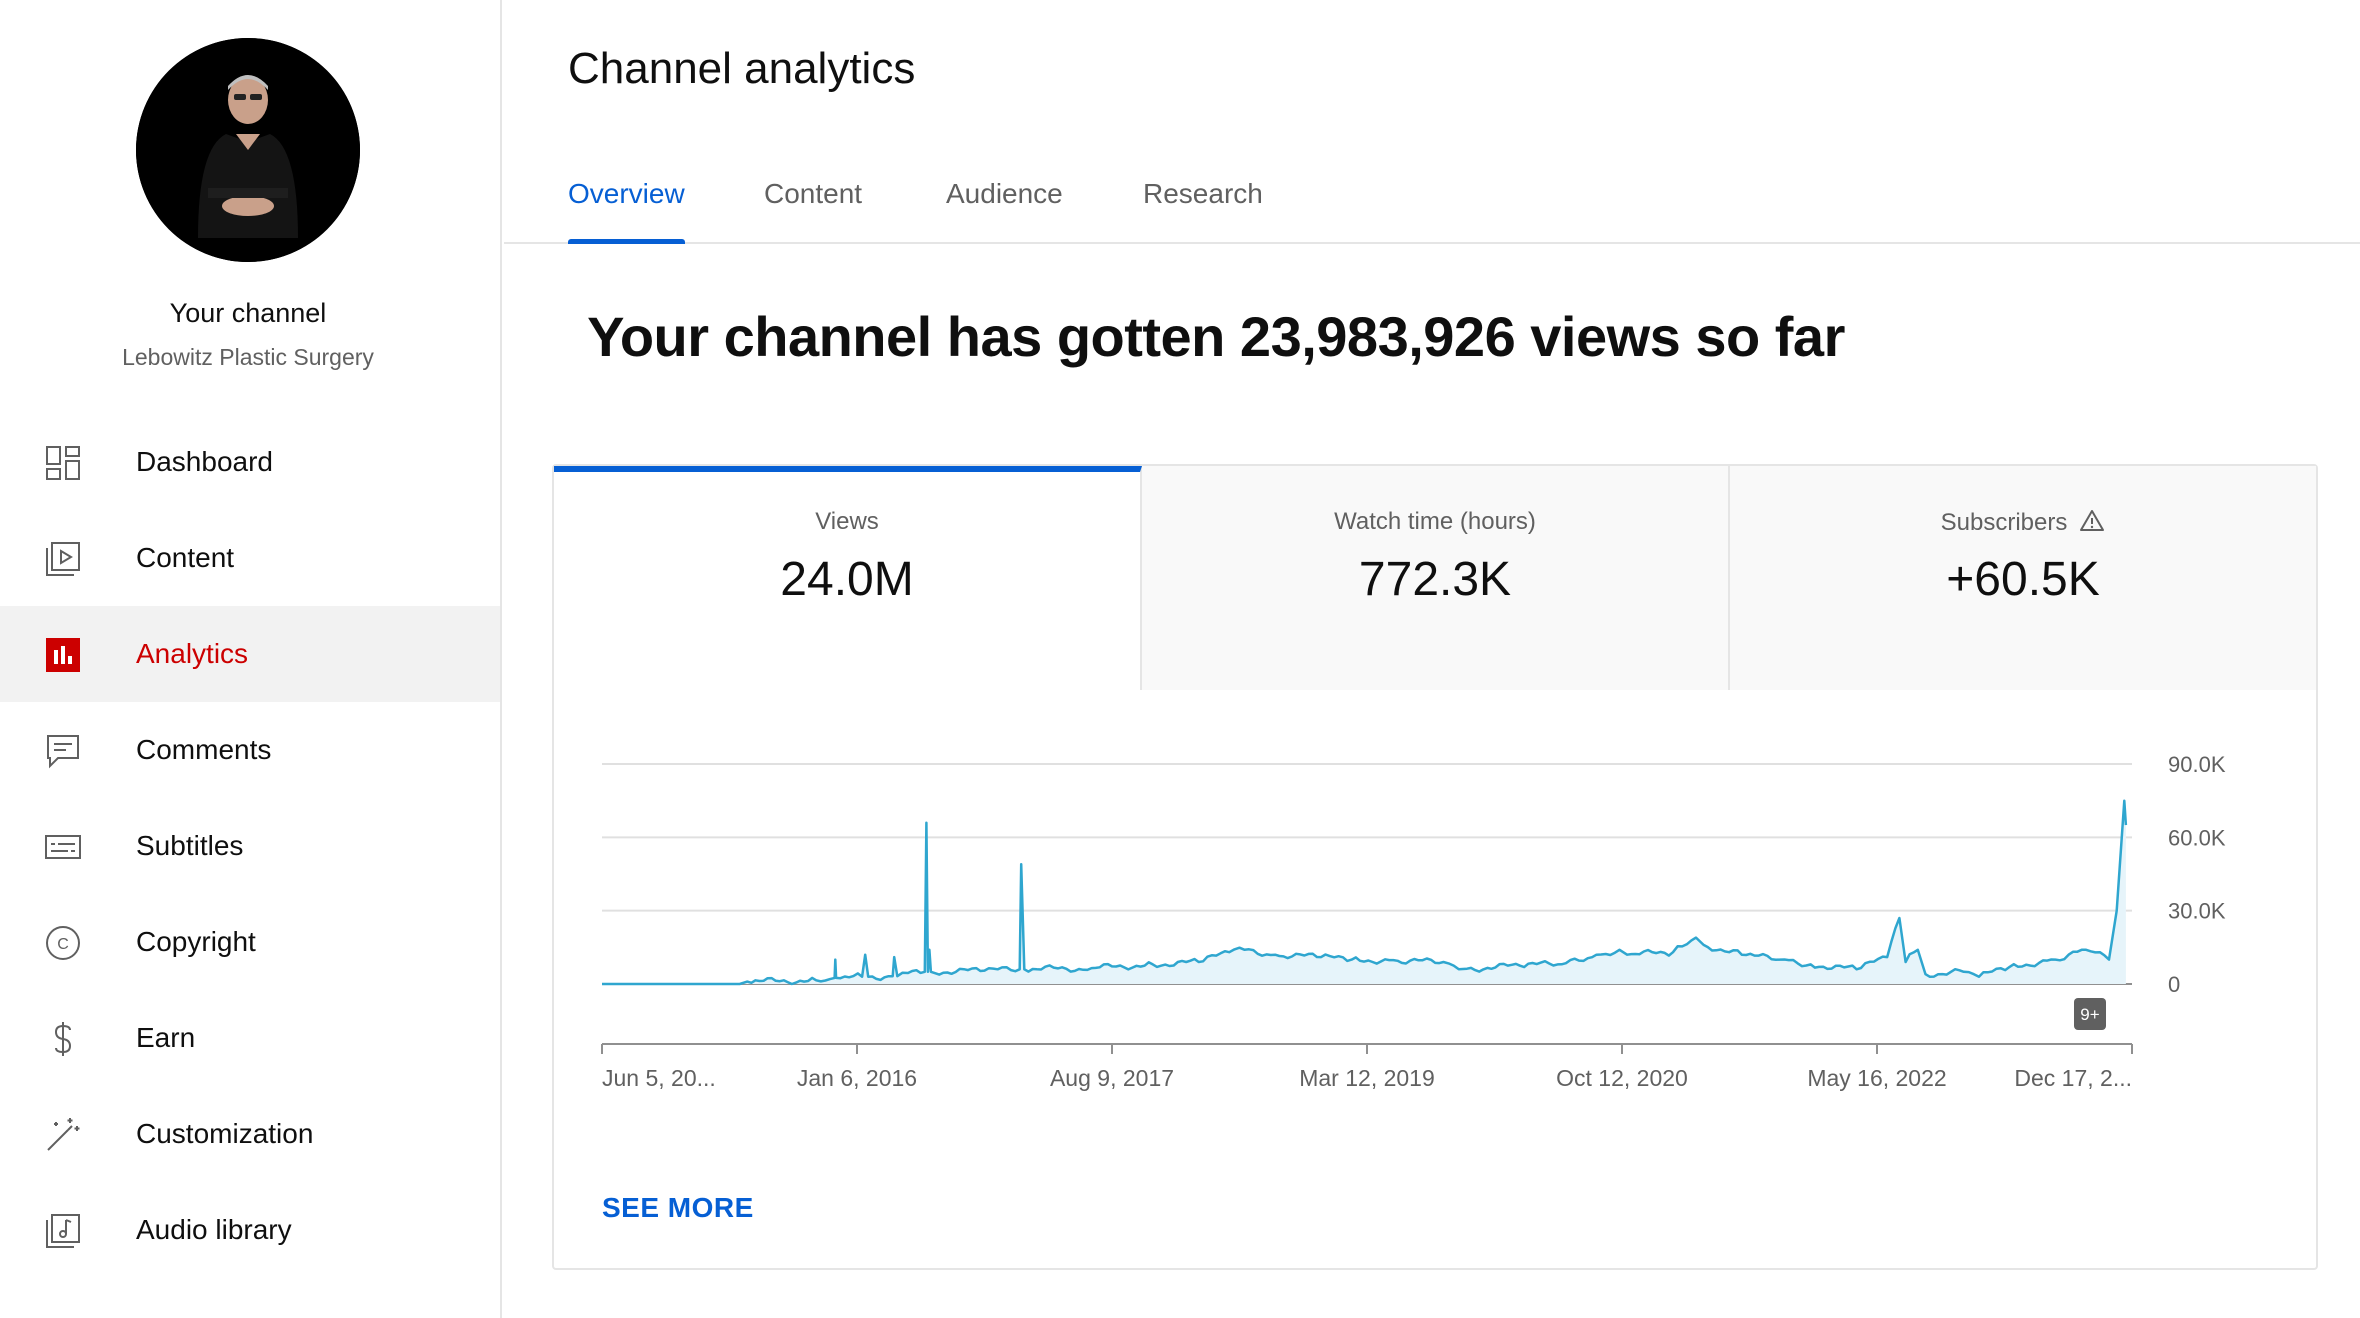 The image size is (2360, 1318). What do you see at coordinates (63, 1039) in the screenshot?
I see `earn-icon` at bounding box center [63, 1039].